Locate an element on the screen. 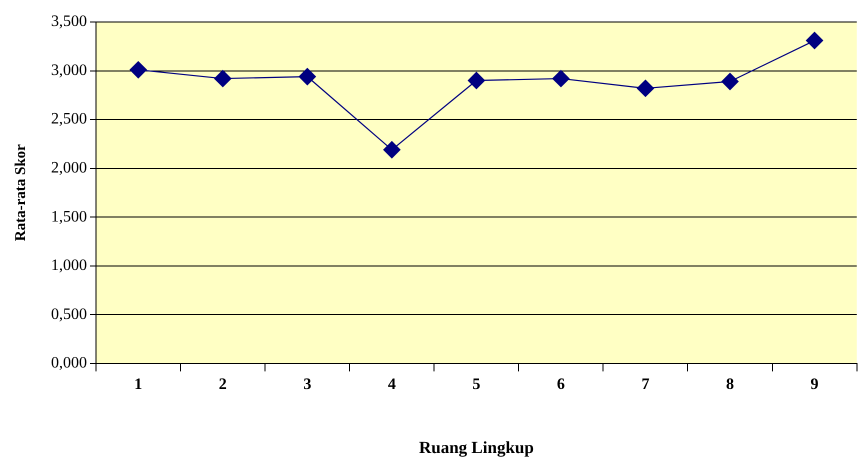 The height and width of the screenshot is (467, 866). y-tick-label: 3,000 is located at coordinates (69, 70).